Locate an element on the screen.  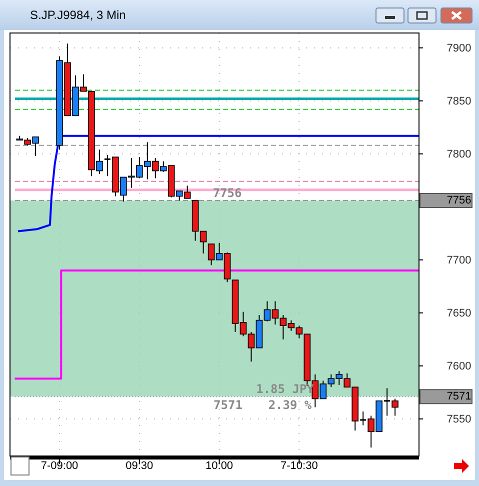
y-tick-label: 7800 is located at coordinates (459, 154).